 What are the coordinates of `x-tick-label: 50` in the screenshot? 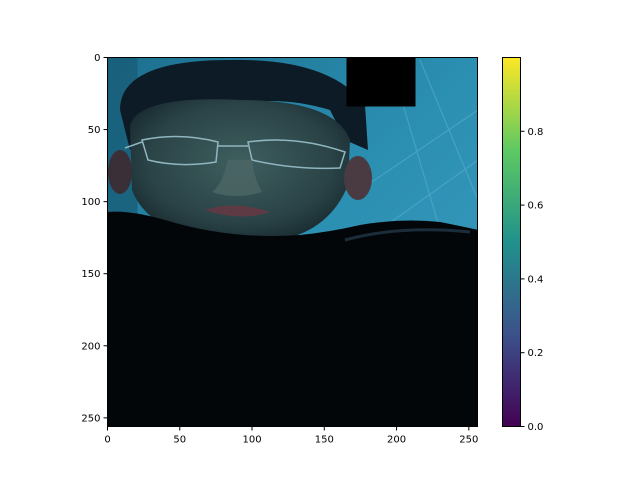 It's located at (179, 440).